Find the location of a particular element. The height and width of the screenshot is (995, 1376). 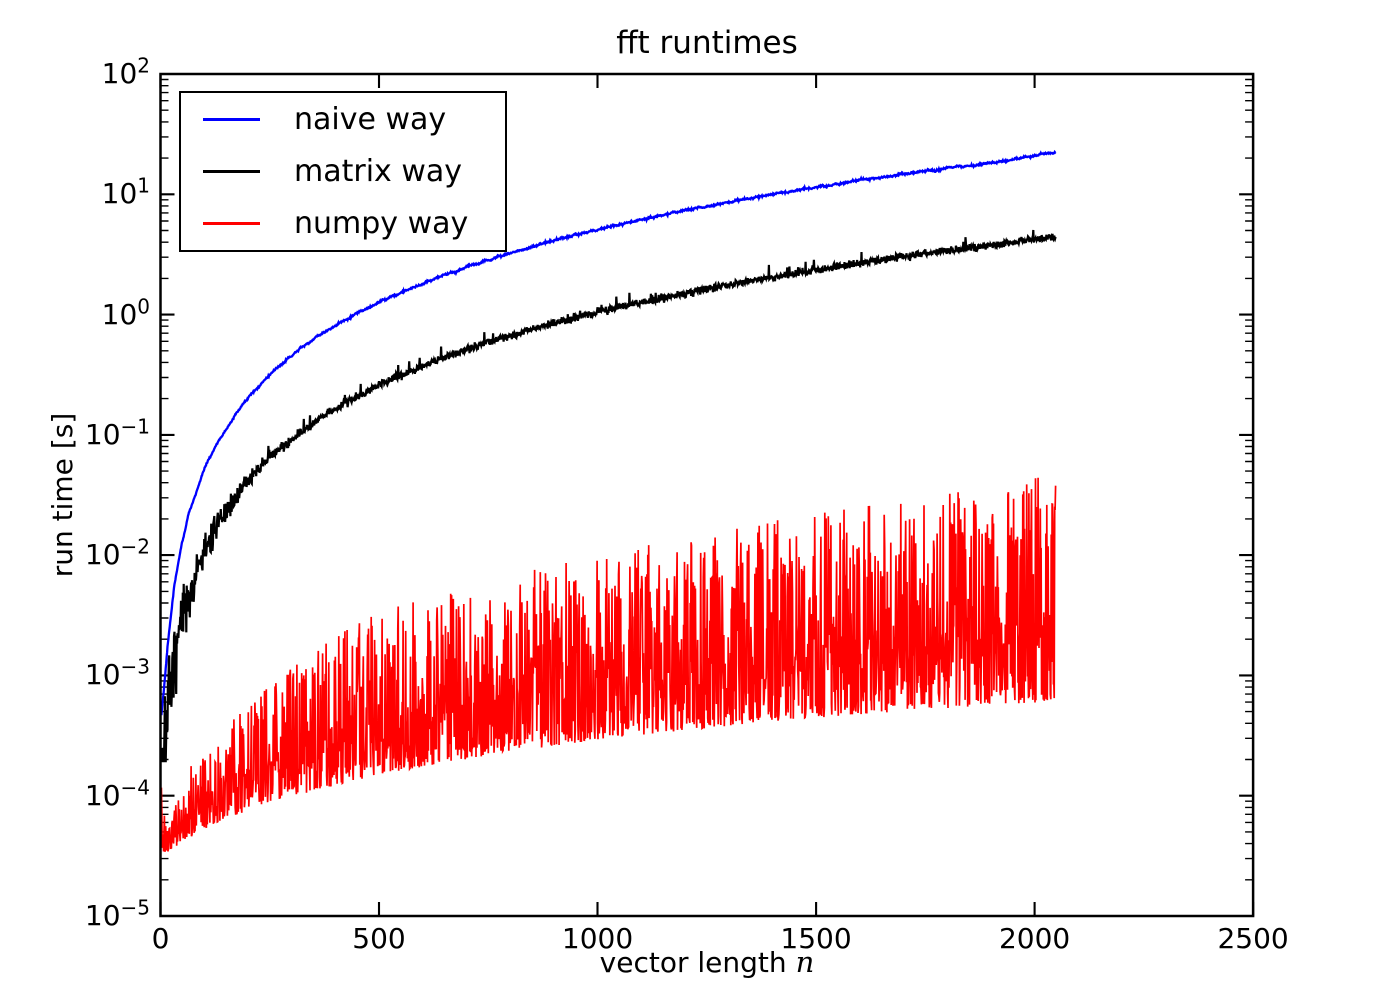

y-tick-exponent: −2 is located at coordinates (135, 546).